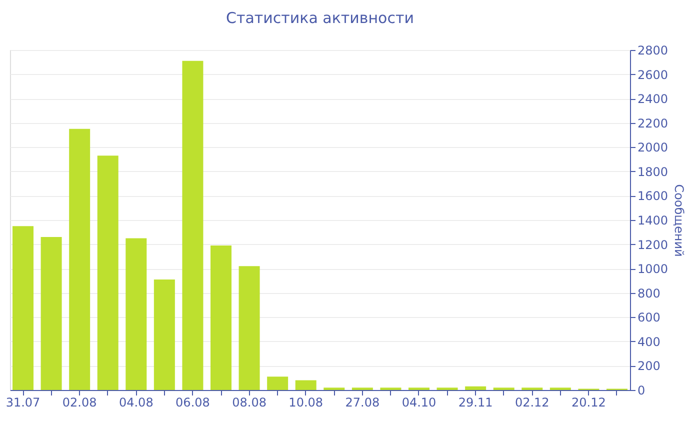 The width and height of the screenshot is (700, 430). What do you see at coordinates (419, 403) in the screenshot?
I see `x-tick-label: 04.10` at bounding box center [419, 403].